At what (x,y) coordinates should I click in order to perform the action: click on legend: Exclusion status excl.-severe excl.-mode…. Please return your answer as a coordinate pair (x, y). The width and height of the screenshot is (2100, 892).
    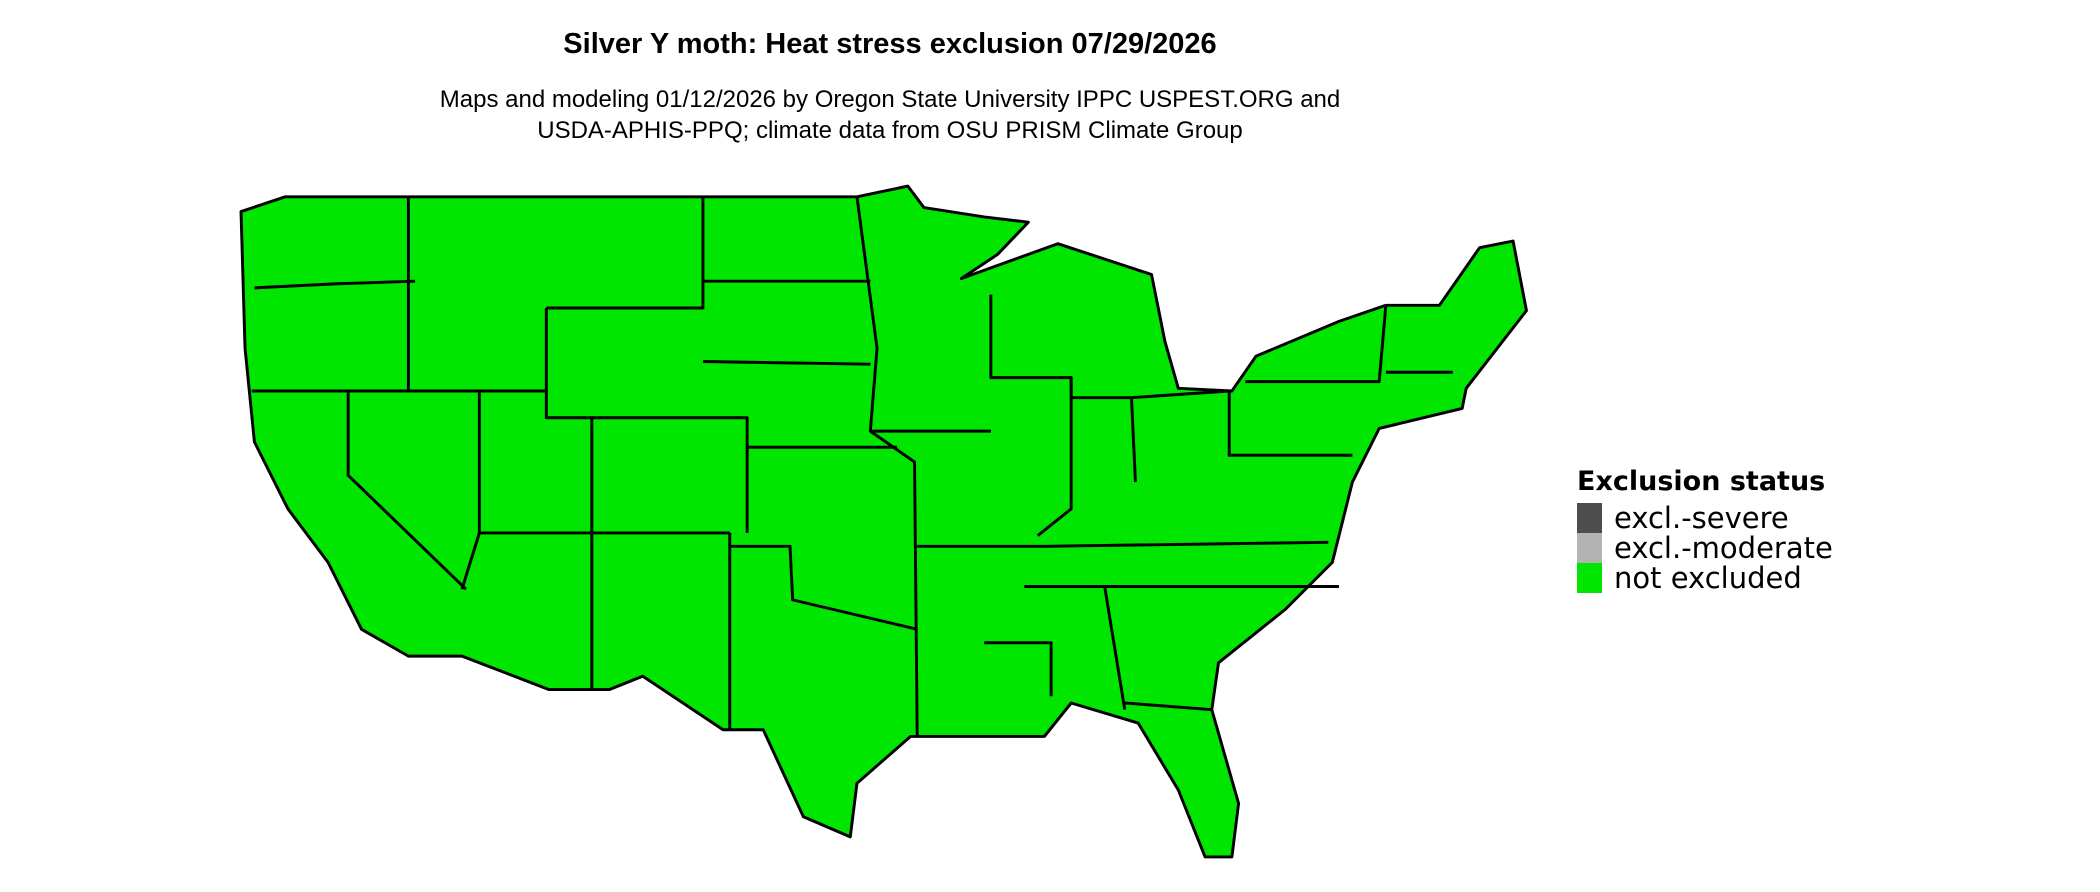
    Looking at the image, I should click on (1705, 530).